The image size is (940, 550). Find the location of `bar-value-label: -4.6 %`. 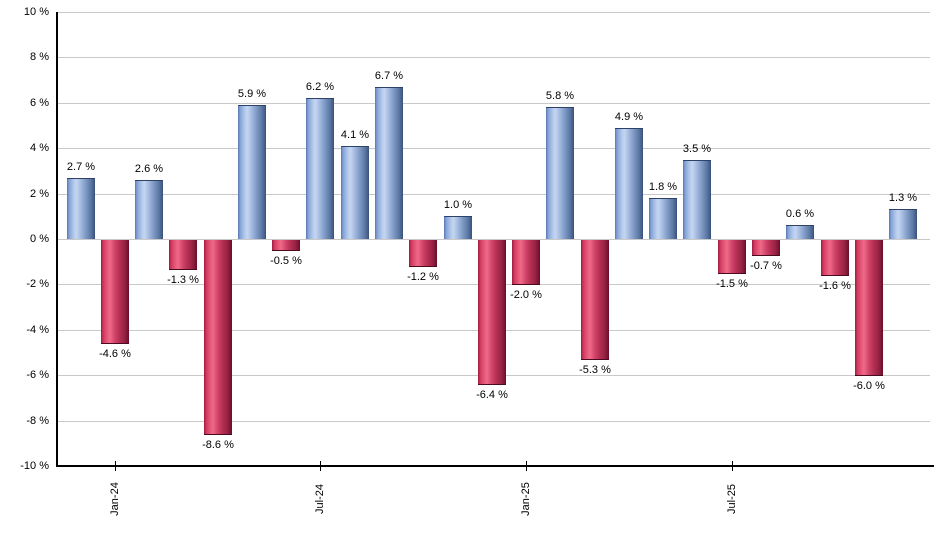

bar-value-label: -4.6 % is located at coordinates (115, 354).